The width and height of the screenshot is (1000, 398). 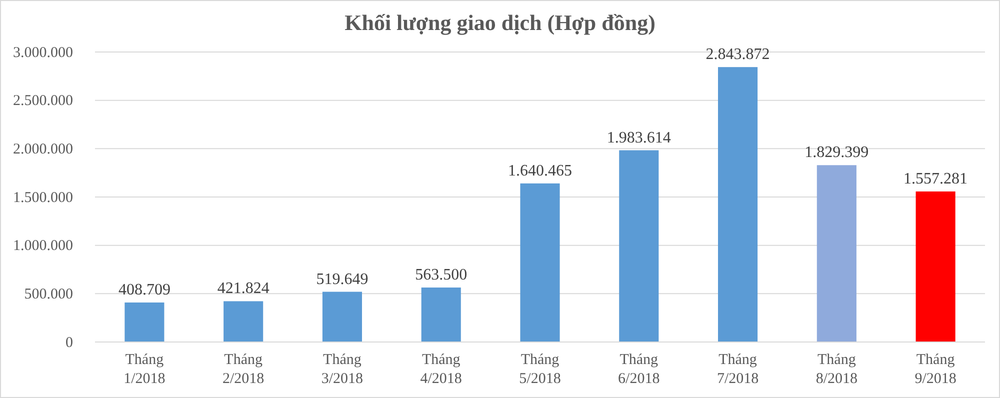 What do you see at coordinates (43, 149) in the screenshot?
I see `y-tick-label: 2.000.000` at bounding box center [43, 149].